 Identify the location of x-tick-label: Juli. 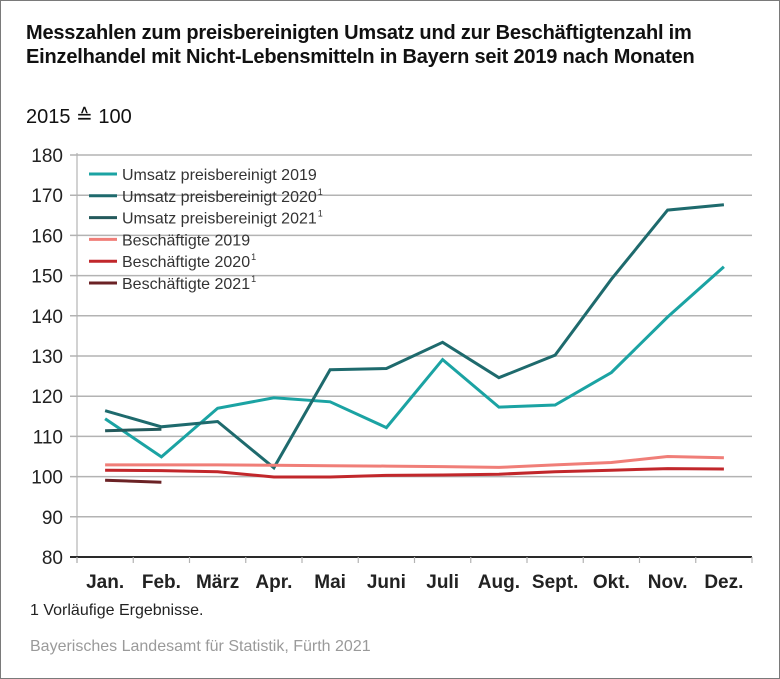
(442, 582).